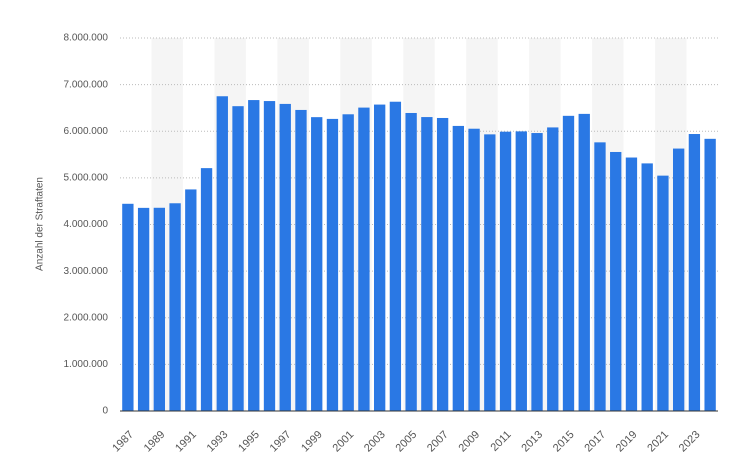 Image resolution: width=733 pixels, height=470 pixels. Describe the element at coordinates (155, 442) in the screenshot. I see `x-tick-label: 1989` at that location.